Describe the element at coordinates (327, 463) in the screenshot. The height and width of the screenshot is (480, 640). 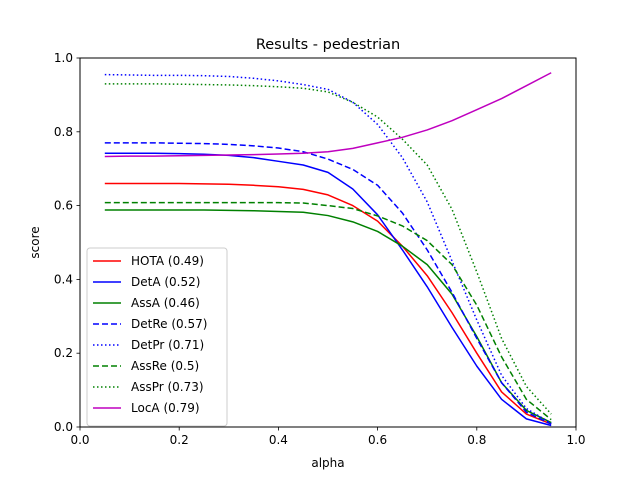
I see `x-axis-label: alpha` at that location.